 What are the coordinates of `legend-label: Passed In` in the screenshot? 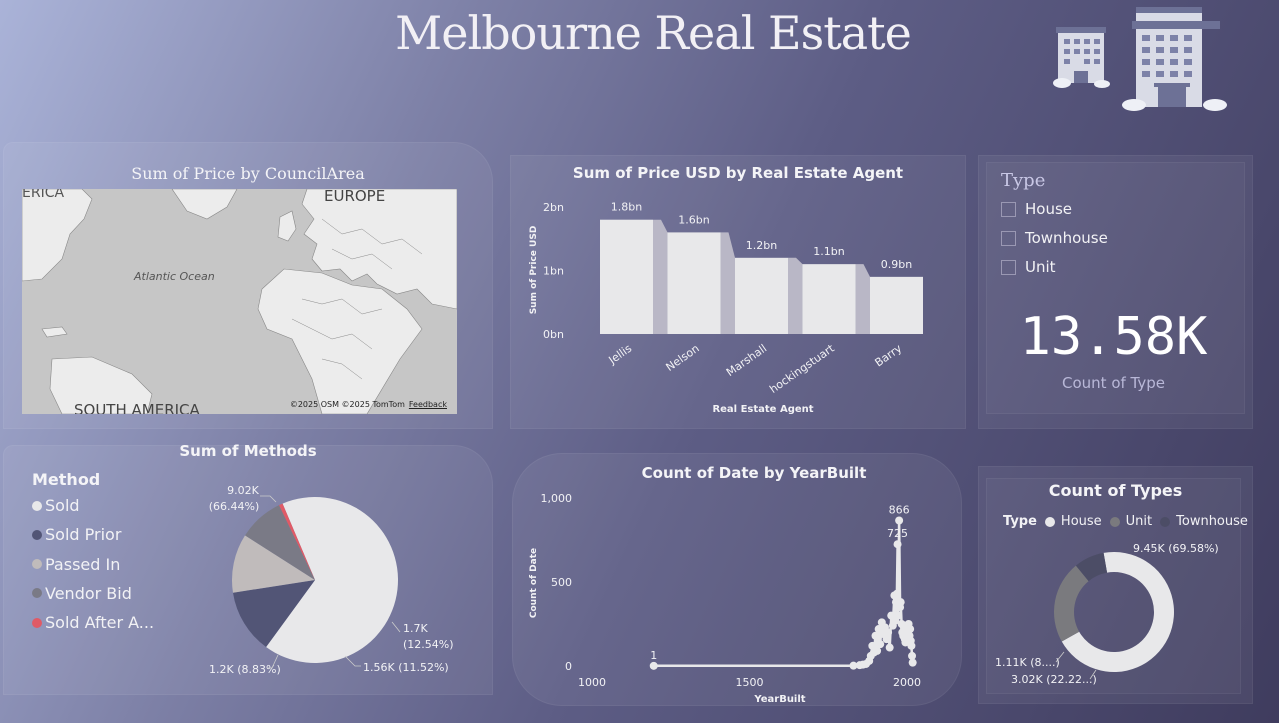 It's located at (83, 564).